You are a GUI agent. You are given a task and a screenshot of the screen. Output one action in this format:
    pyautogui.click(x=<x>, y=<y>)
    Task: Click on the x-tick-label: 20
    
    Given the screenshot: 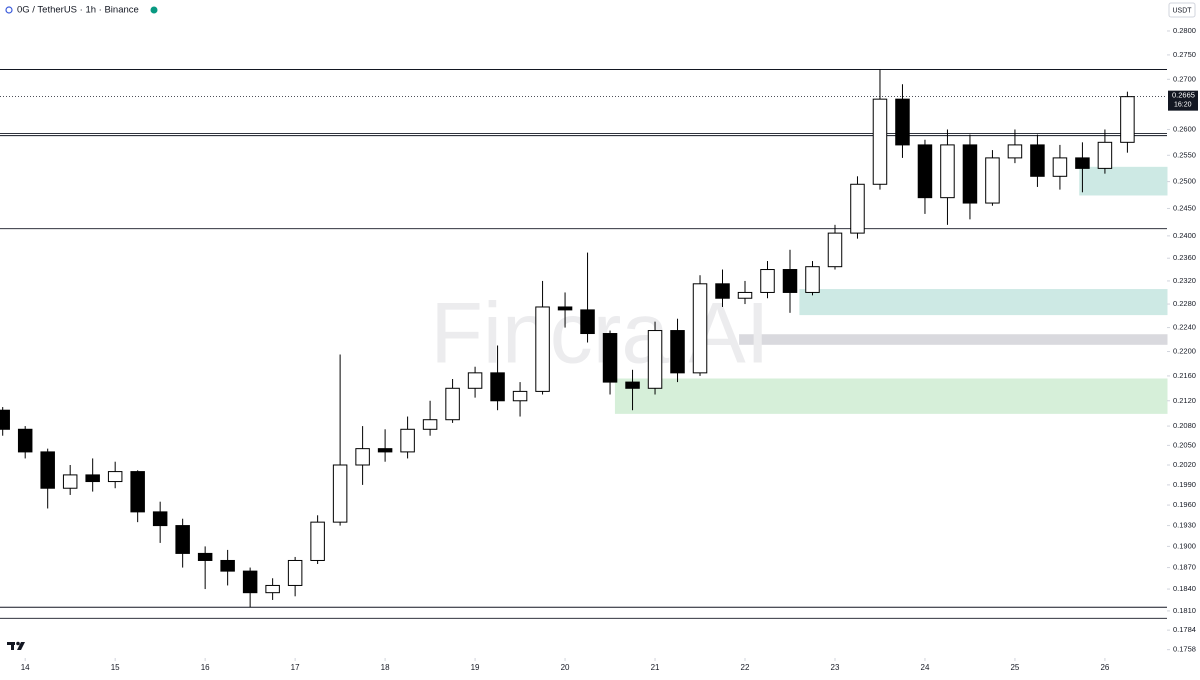 What is the action you would take?
    pyautogui.click(x=565, y=667)
    